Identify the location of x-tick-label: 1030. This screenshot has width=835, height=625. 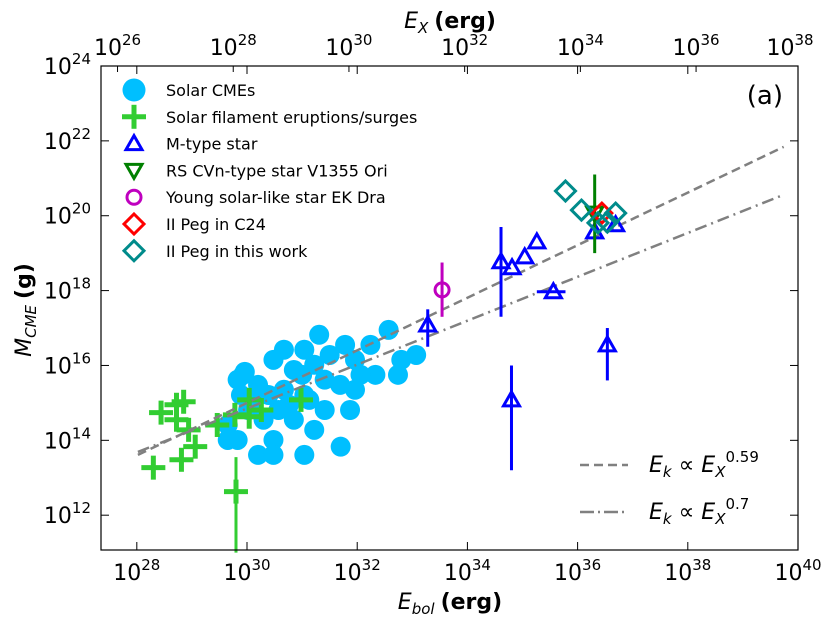
(246, 571).